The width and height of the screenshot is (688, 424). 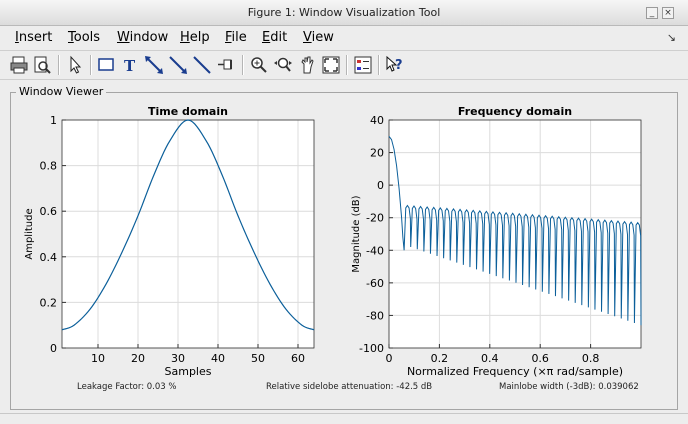 I want to click on y-tick-label: -80, so click(x=375, y=315).